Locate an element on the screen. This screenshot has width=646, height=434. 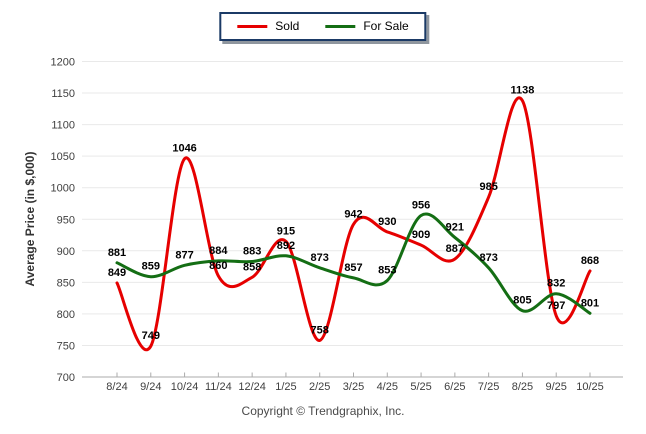
y-tick-label: 1000 is located at coordinates (63, 189).